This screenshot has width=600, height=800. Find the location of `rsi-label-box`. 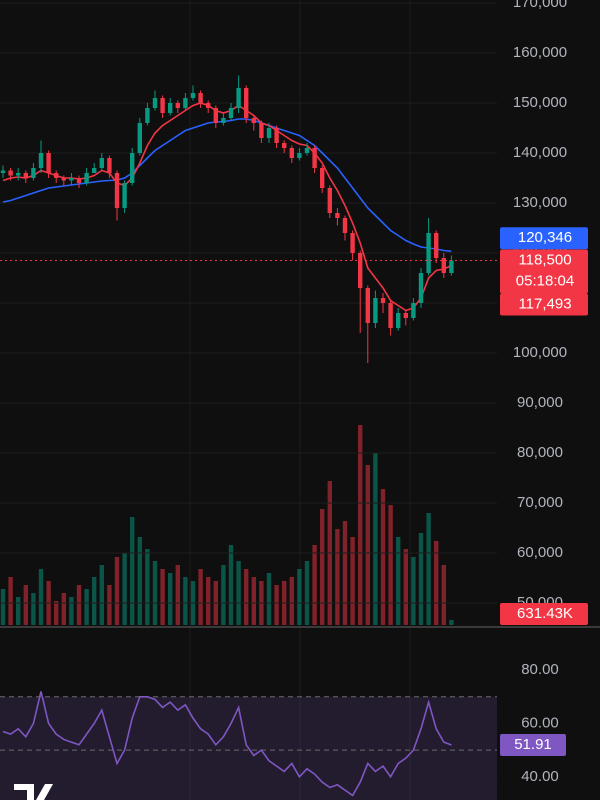

rsi-label-box is located at coordinates (533, 745).